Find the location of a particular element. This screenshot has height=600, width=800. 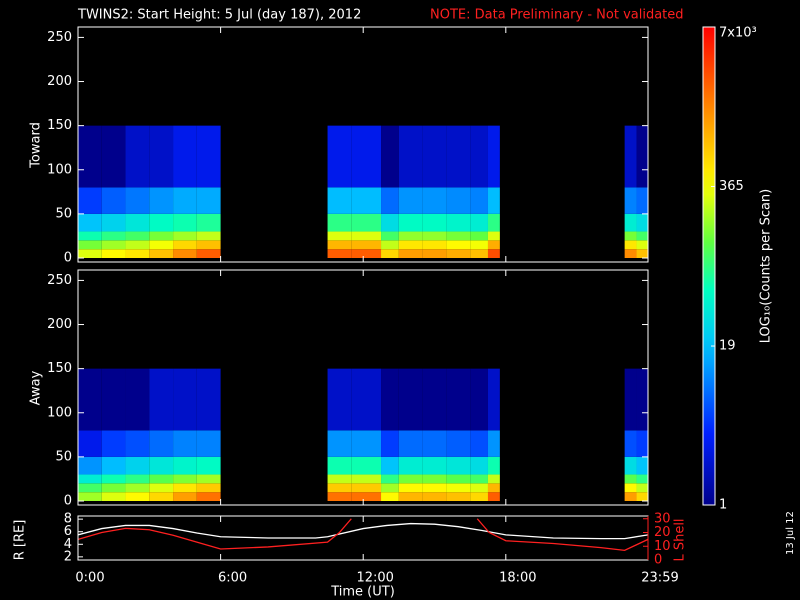

y-tick-label: 100 is located at coordinates (59, 412).